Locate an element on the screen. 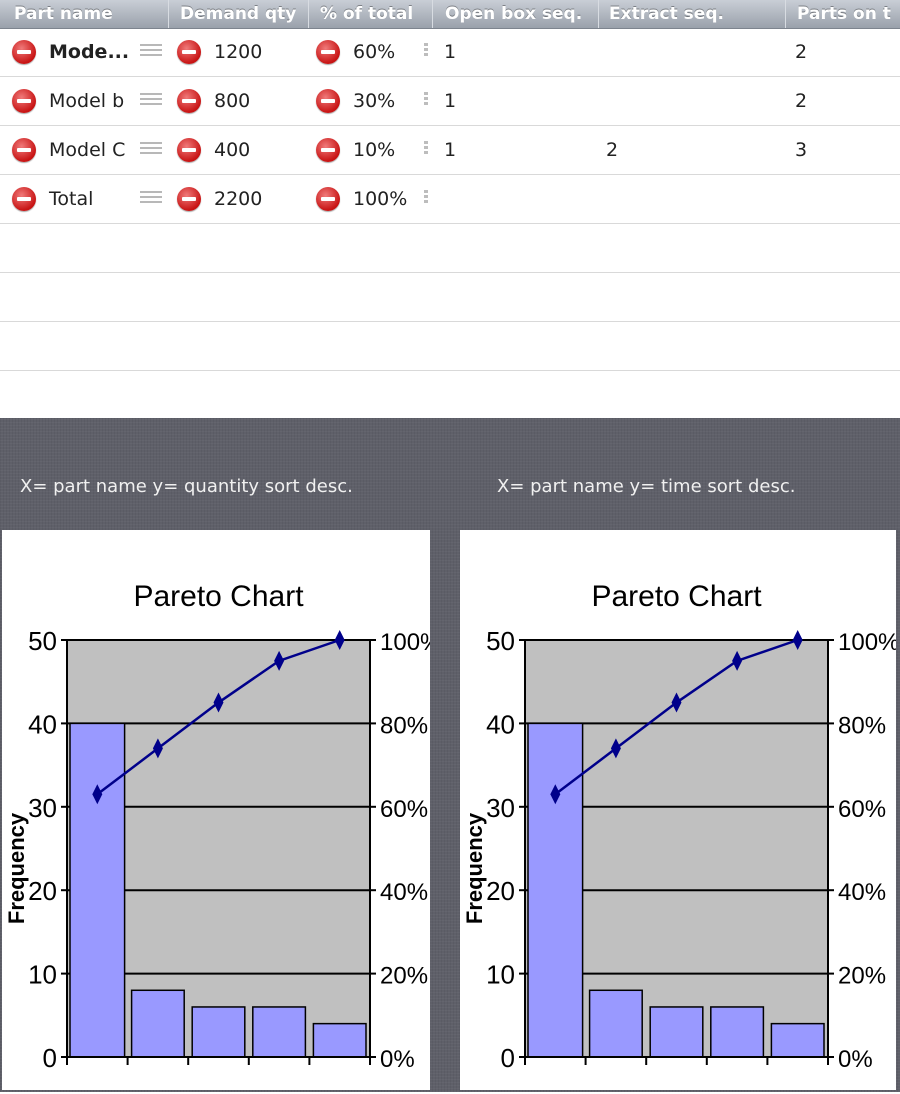 The width and height of the screenshot is (900, 1094). header-open-box-seq: Open box seq. is located at coordinates (514, 14).